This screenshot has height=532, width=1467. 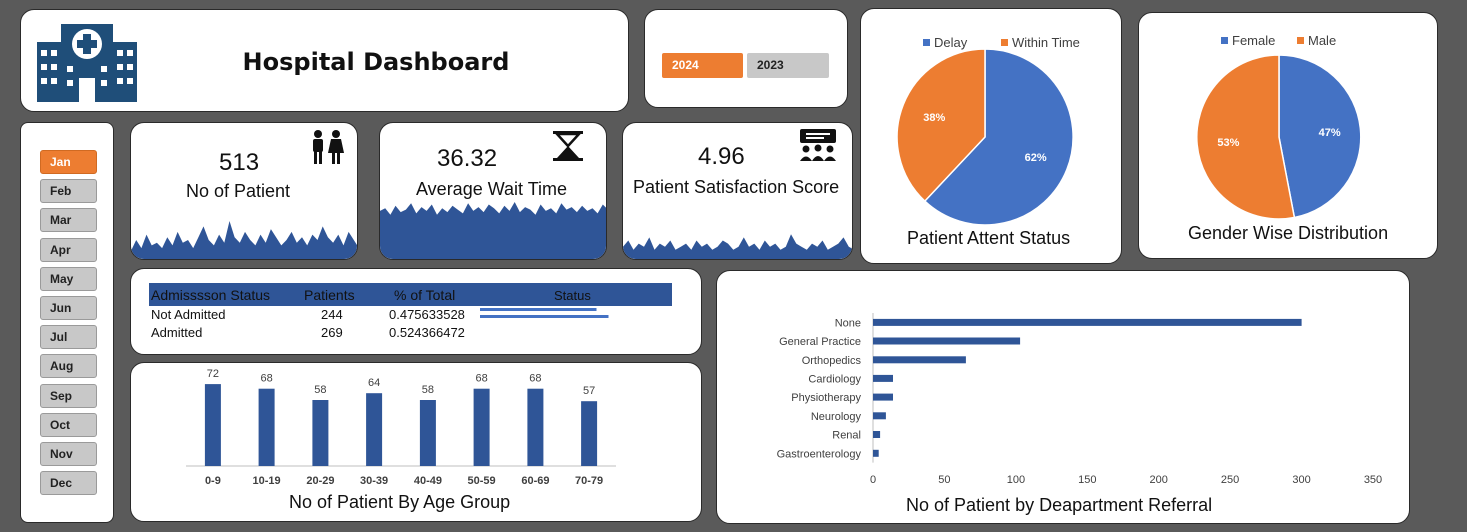 I want to click on dept-x-tick: 150, so click(x=1087, y=480).